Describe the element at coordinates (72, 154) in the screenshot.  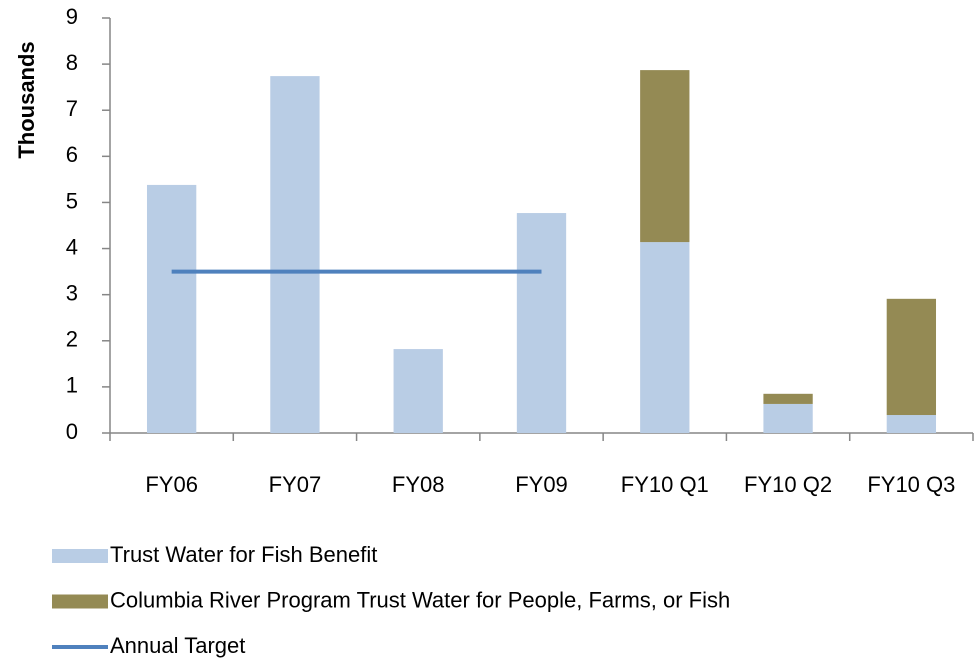
I see `y-tick-label: 6` at that location.